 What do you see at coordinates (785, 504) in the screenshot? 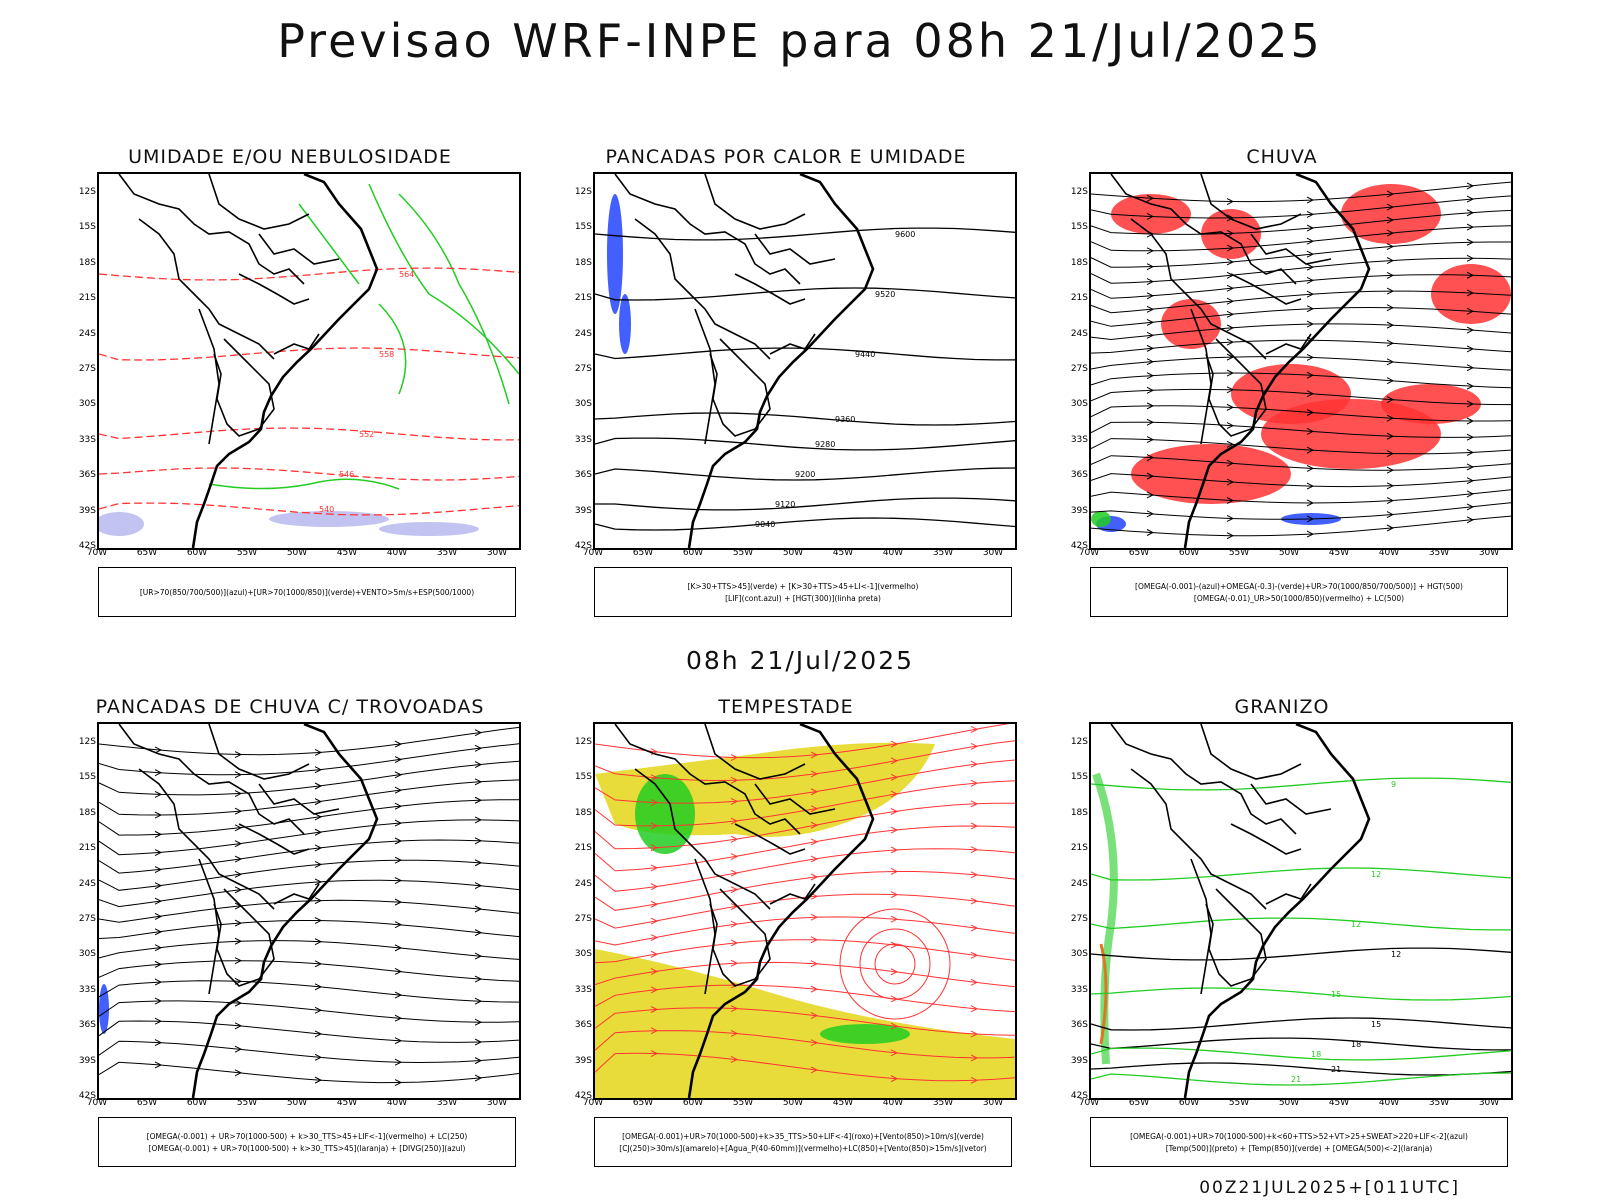
I see `contour-label: 9120` at bounding box center [785, 504].